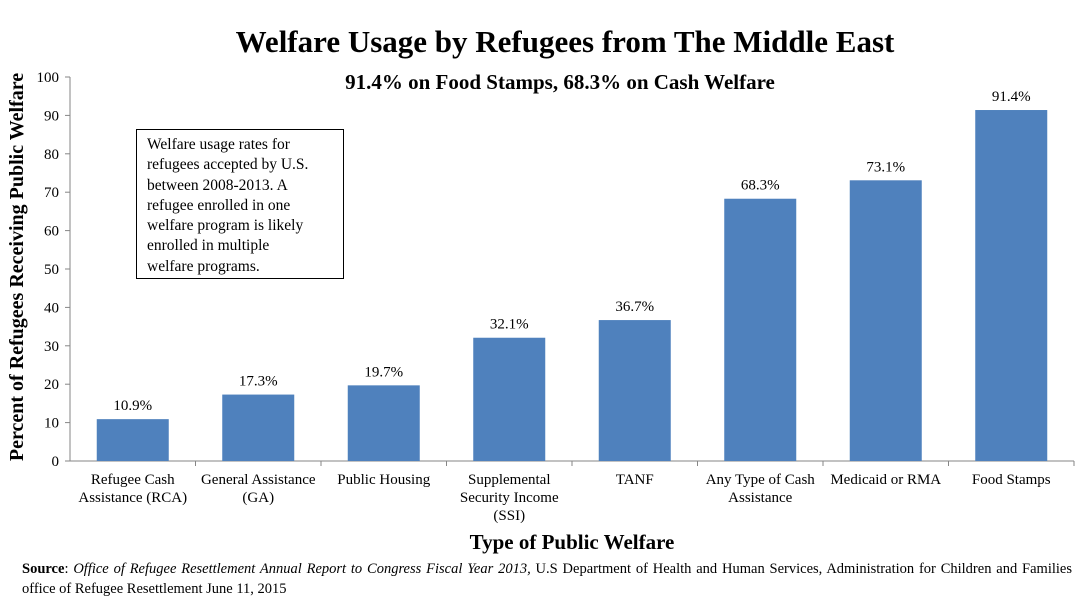  I want to click on y-tick-label: 70, so click(51, 193).